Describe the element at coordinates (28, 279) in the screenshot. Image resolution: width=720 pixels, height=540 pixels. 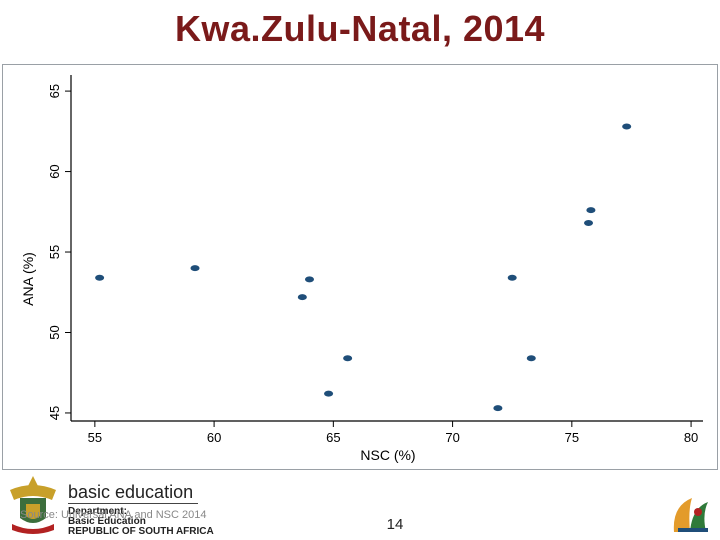
I see `y-axis-label: ANA (%)` at that location.